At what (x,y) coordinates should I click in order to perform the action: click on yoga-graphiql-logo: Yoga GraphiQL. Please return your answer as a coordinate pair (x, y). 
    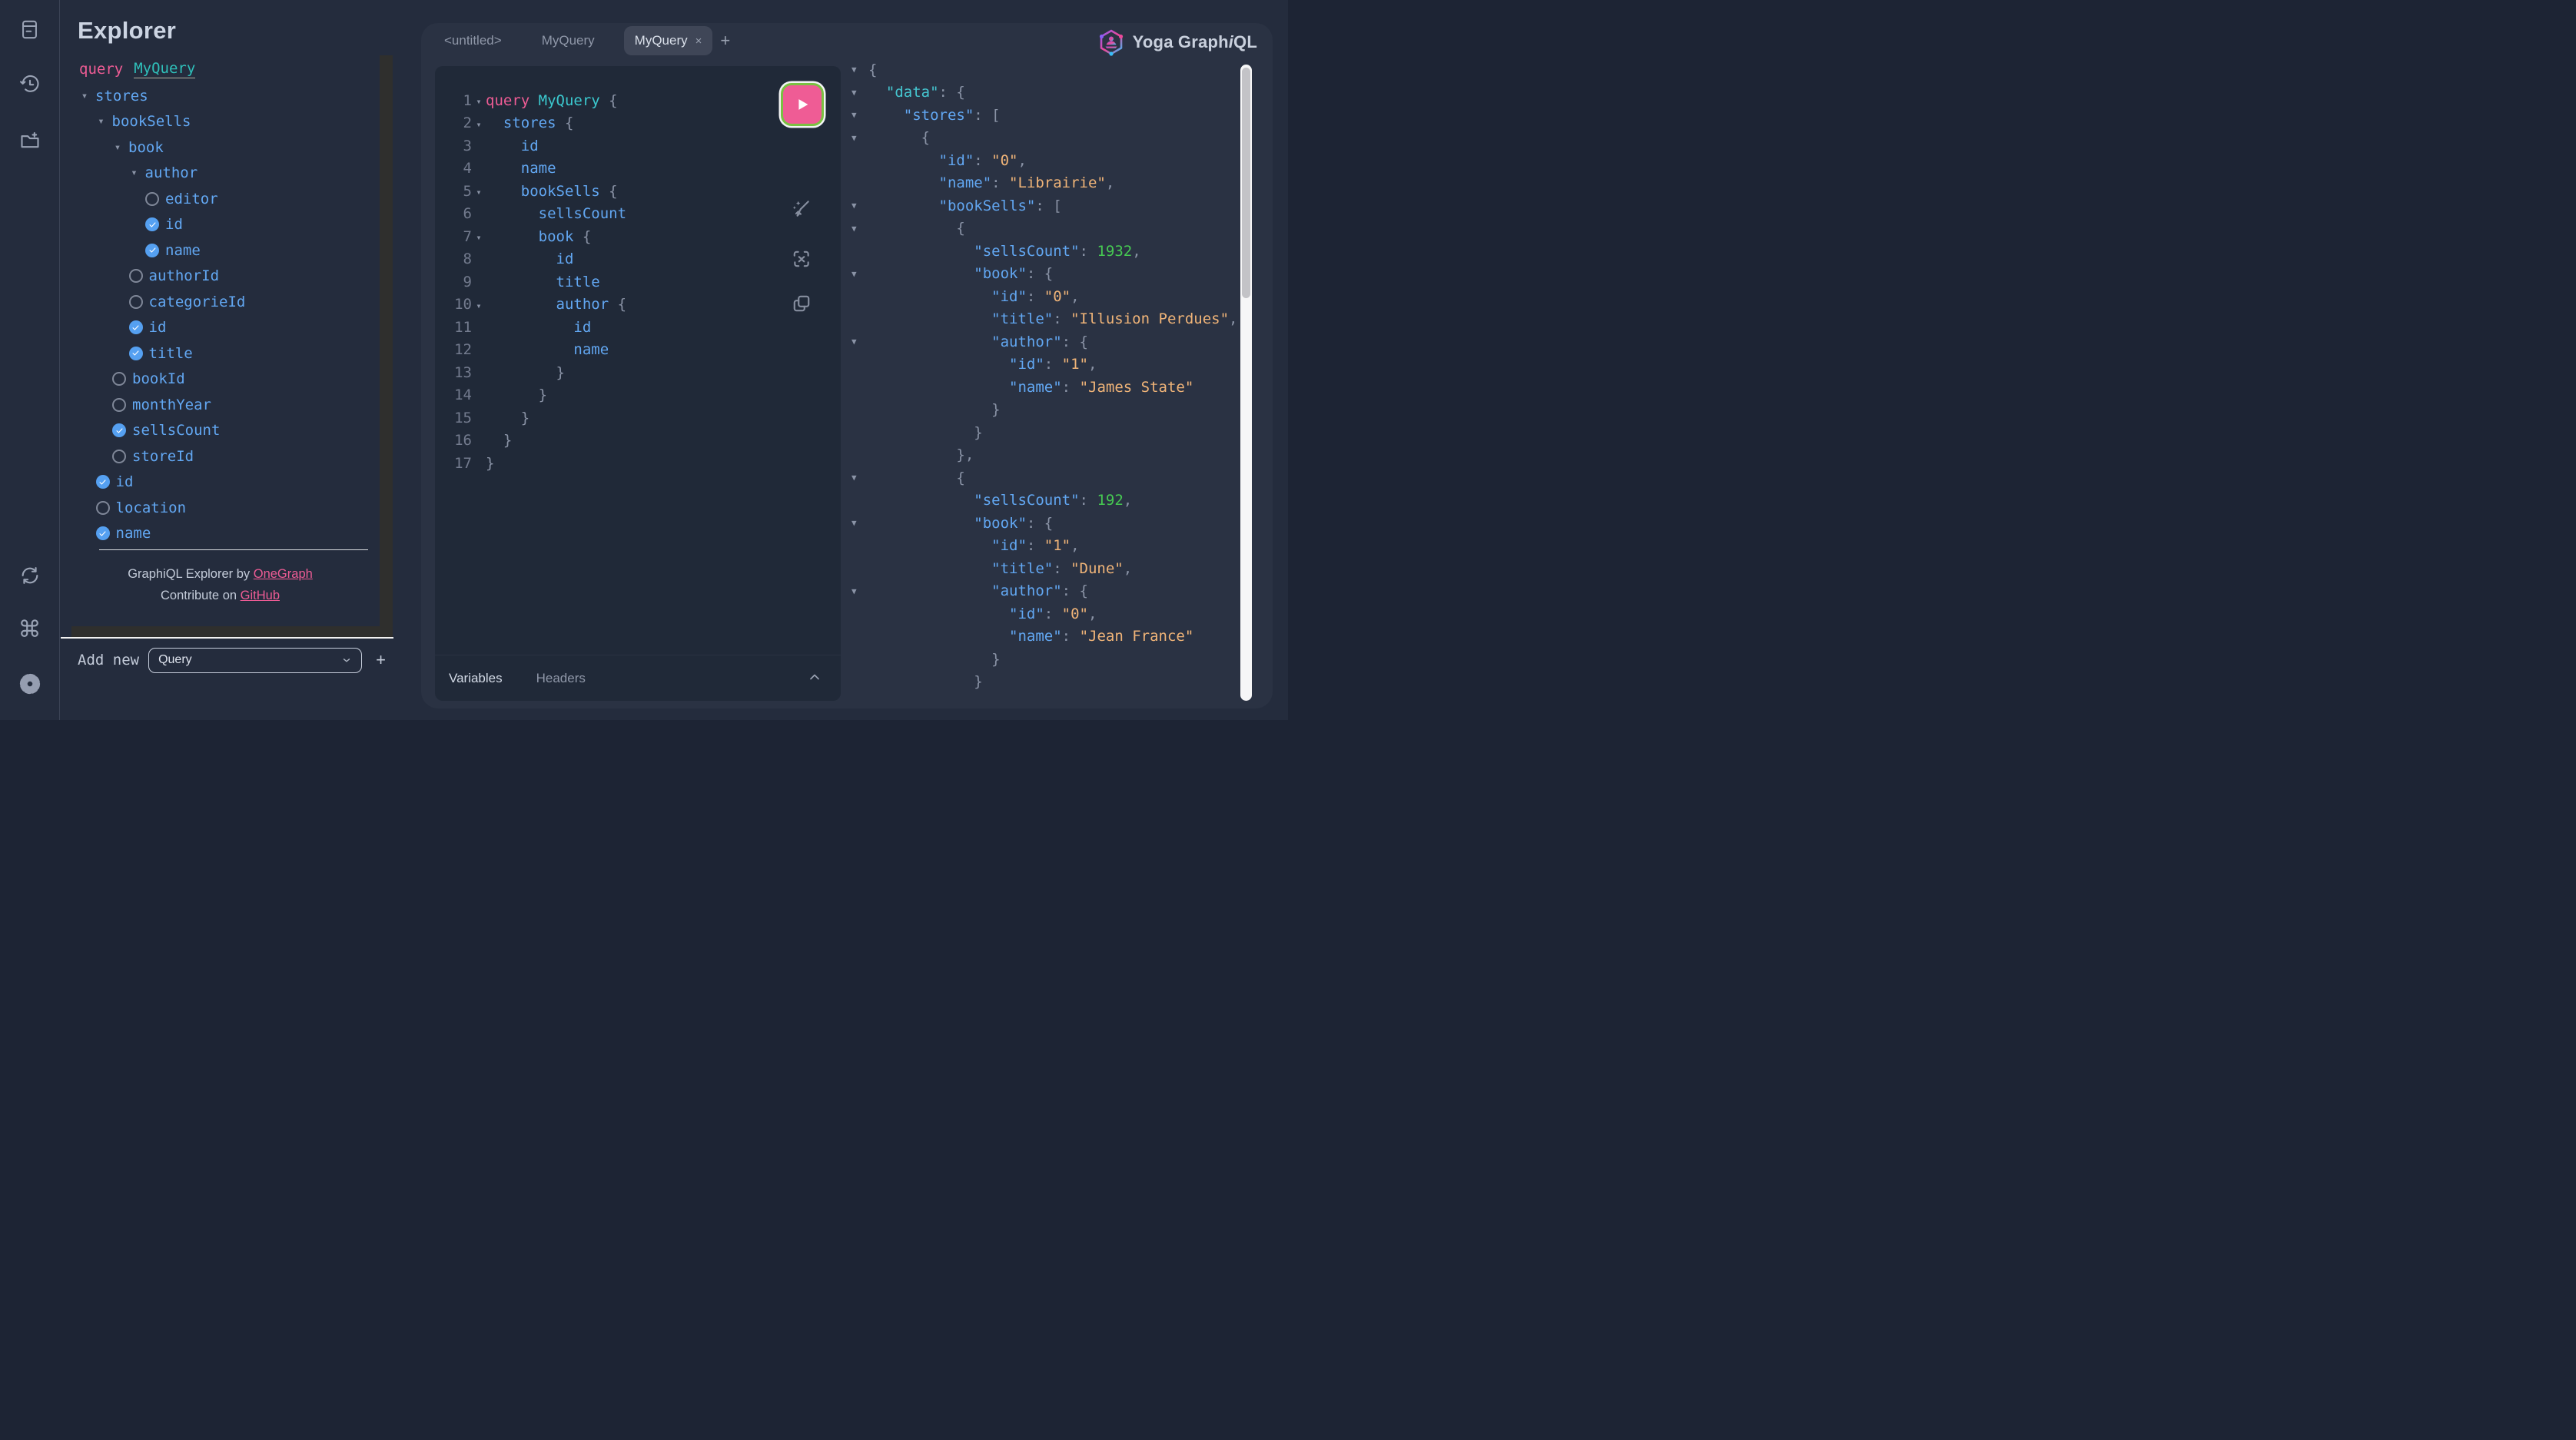
    Looking at the image, I should click on (1177, 42).